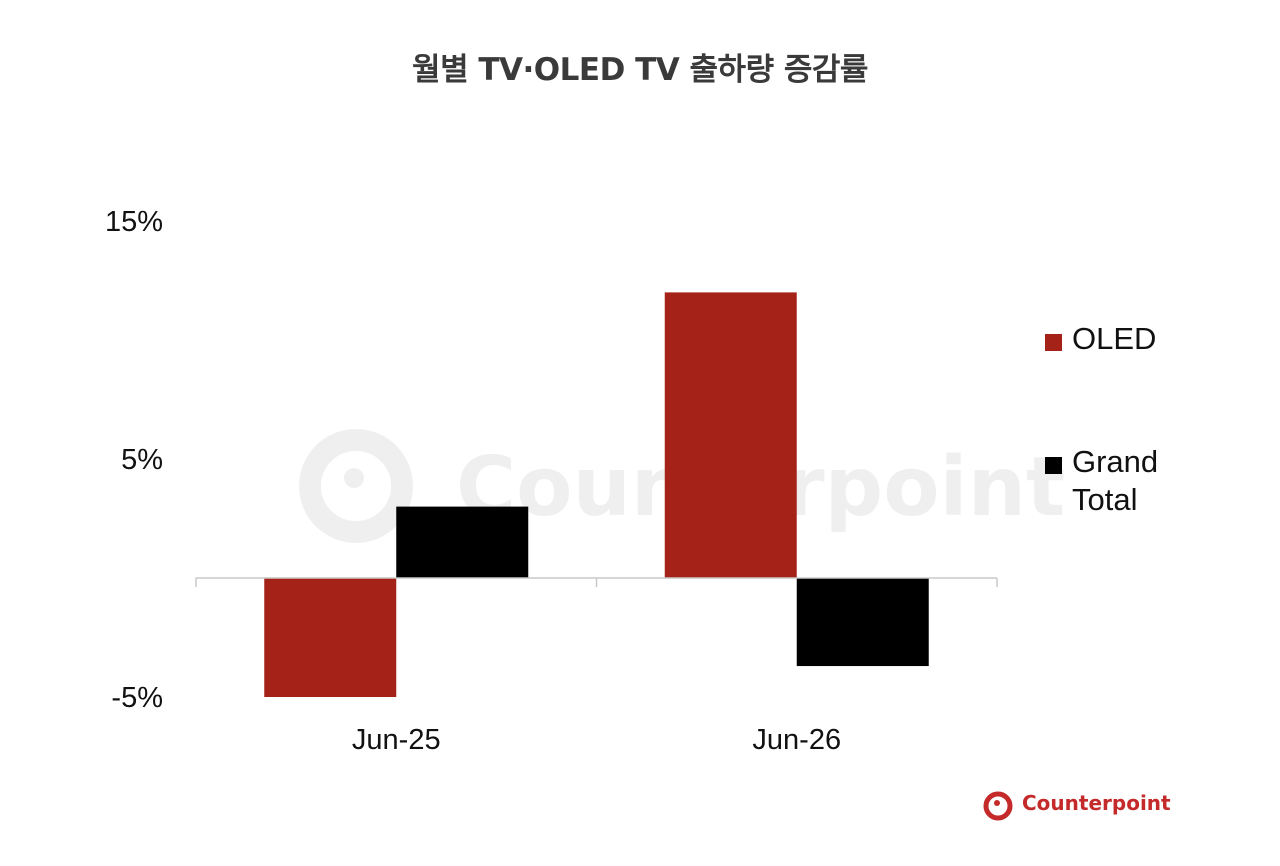  I want to click on chart-title: 월별 TV·OLED TV 출하량 증감률, so click(640, 70).